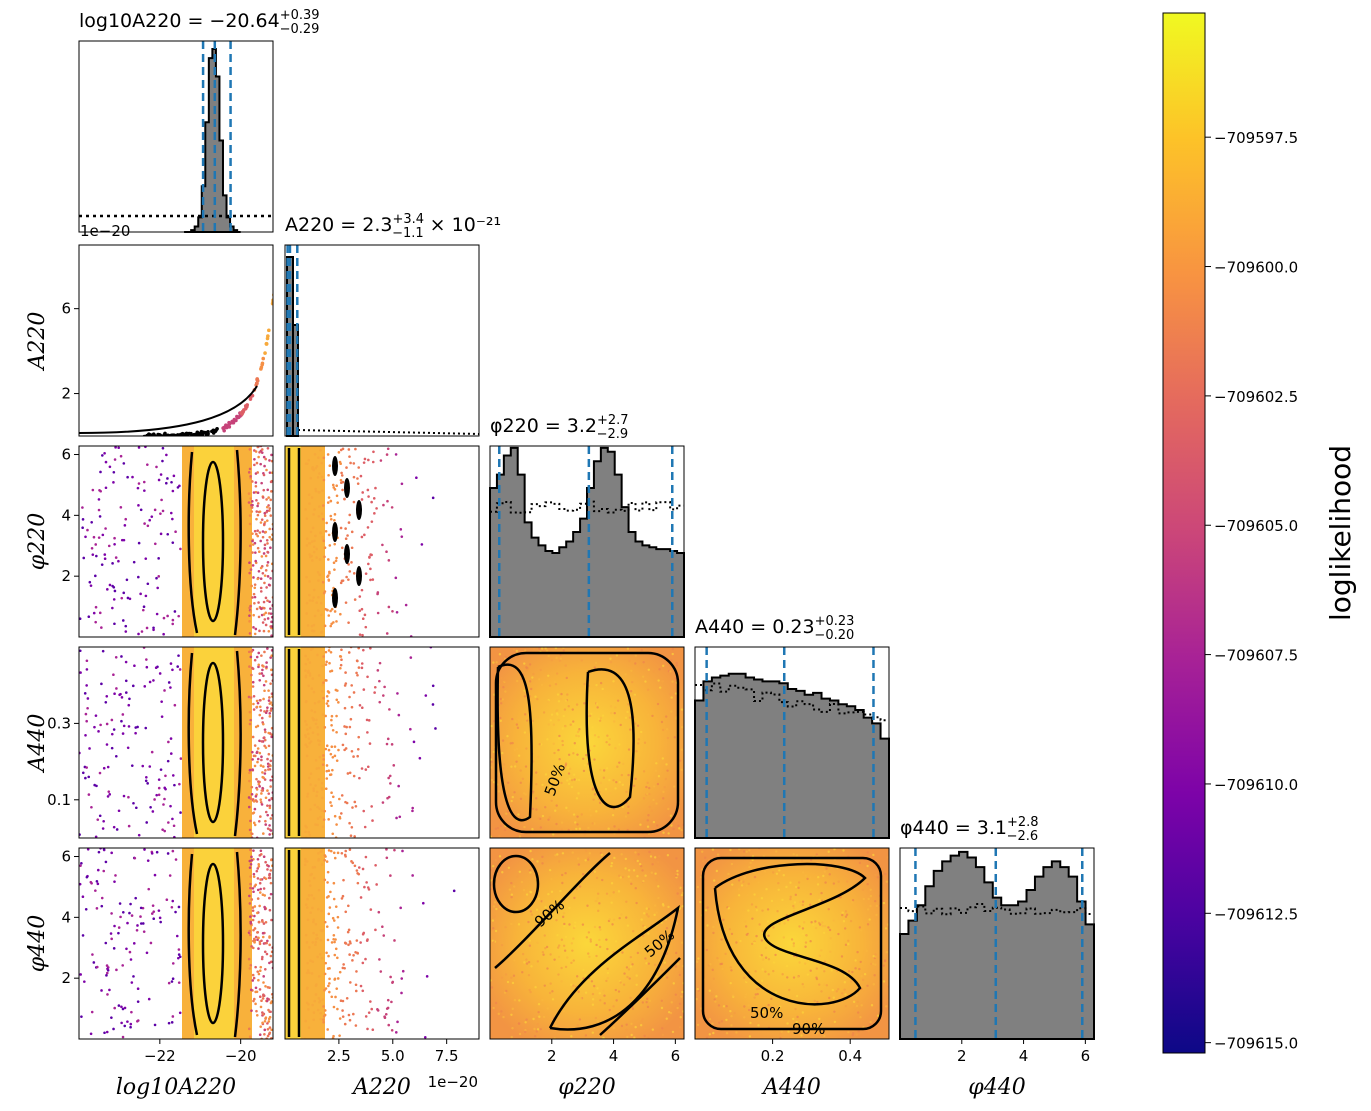 The image size is (1371, 1111). Describe the element at coordinates (1256, 785) in the screenshot. I see `colorbar-tick-label: −709610.0` at that location.